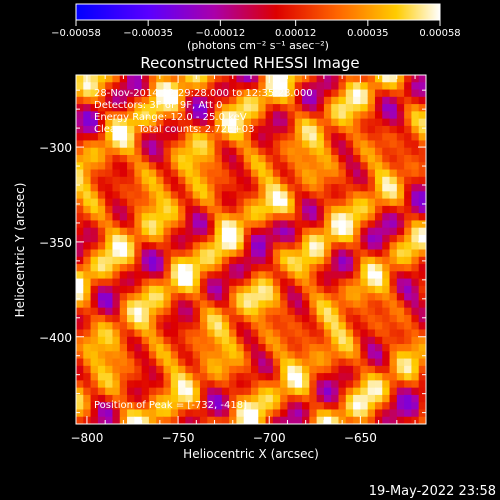 The width and height of the screenshot is (500, 500). Describe the element at coordinates (258, 12) in the screenshot. I see `colorbar` at that location.